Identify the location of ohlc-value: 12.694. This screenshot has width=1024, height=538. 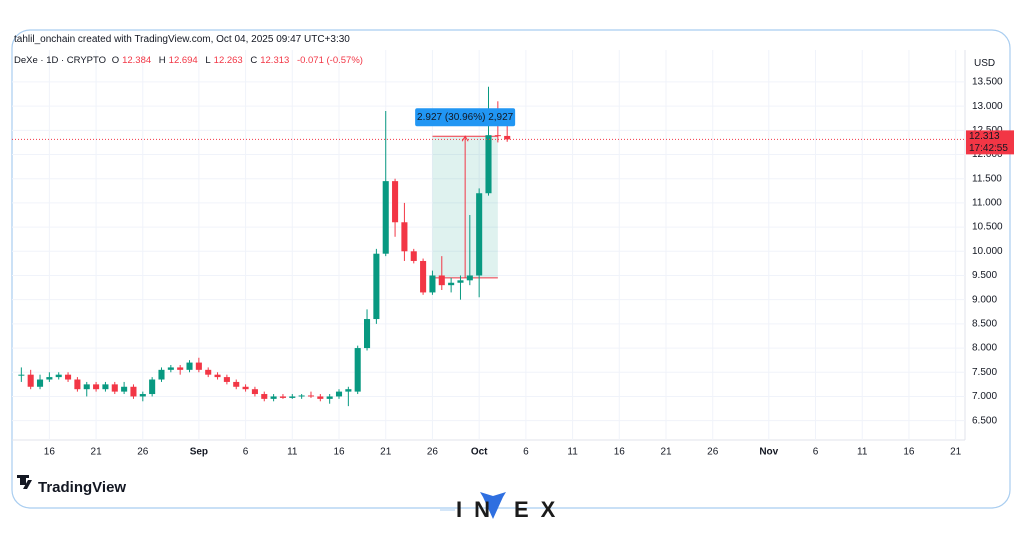
(183, 60).